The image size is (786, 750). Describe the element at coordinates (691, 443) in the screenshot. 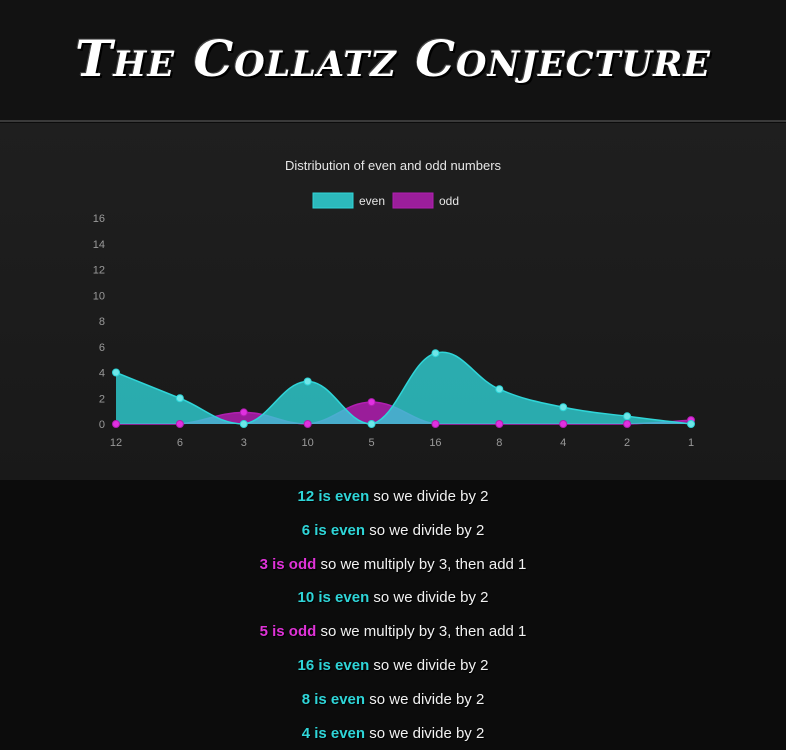

I see `x-tick-label: 1` at that location.